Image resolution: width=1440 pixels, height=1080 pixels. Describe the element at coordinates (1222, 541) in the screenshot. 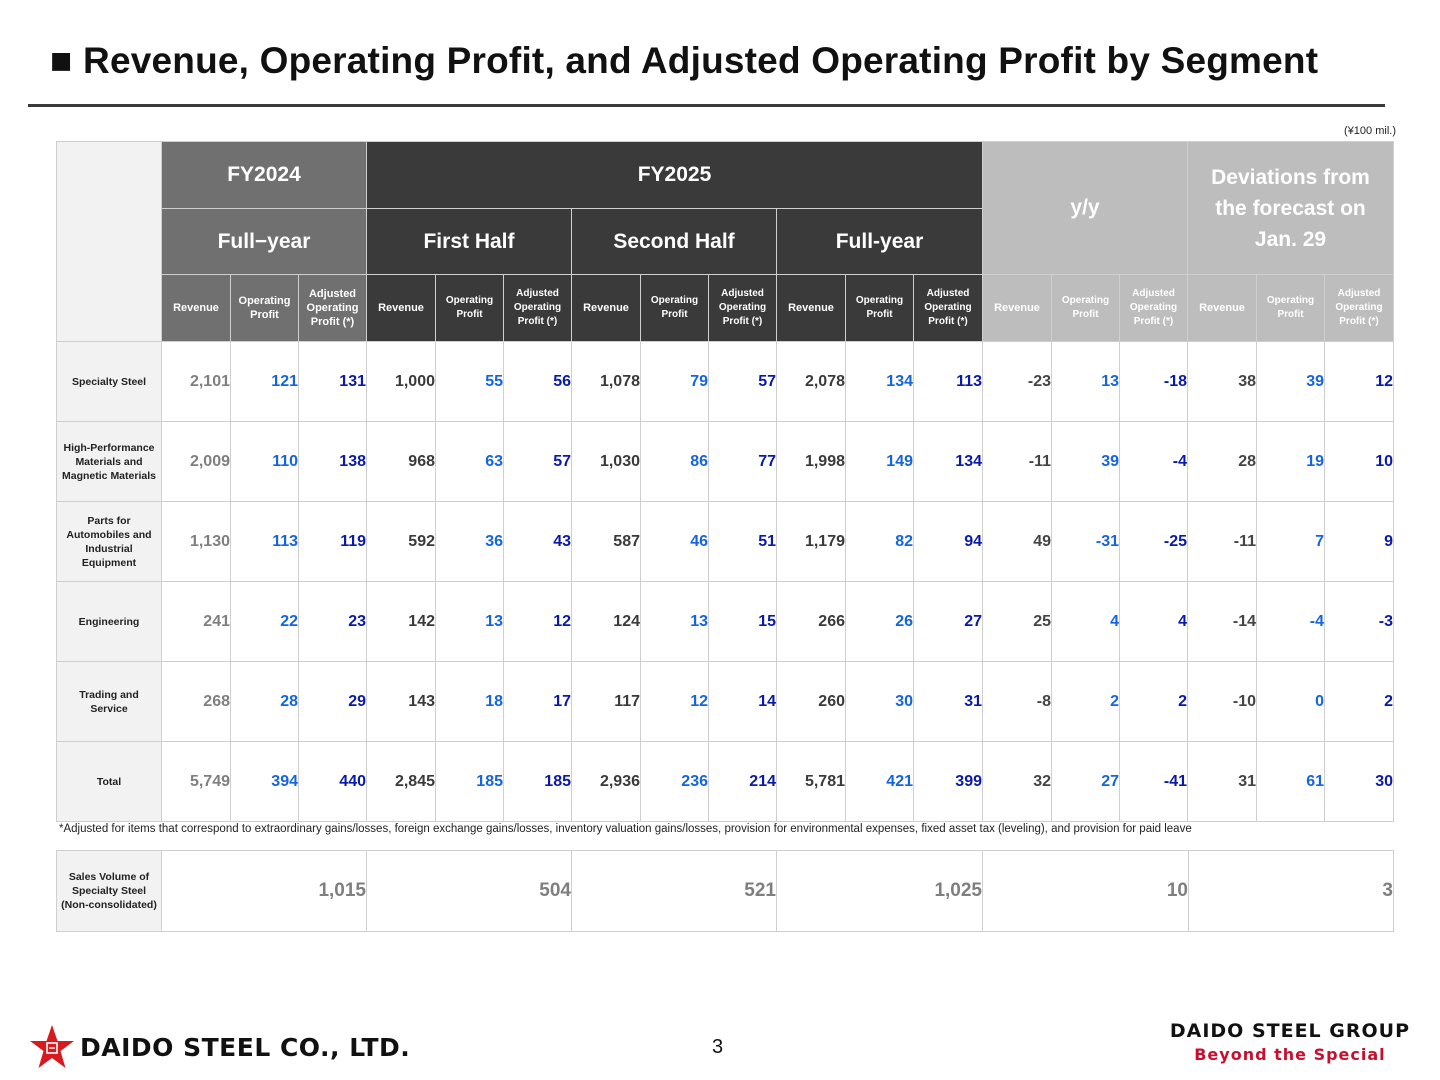

I see `cell-dev-revenue: -11` at that location.